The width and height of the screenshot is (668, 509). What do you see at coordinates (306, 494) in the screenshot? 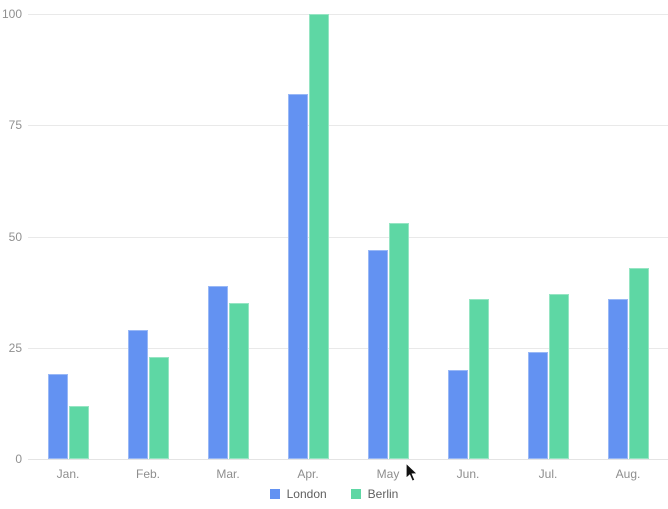
I see `legend-label: London` at bounding box center [306, 494].